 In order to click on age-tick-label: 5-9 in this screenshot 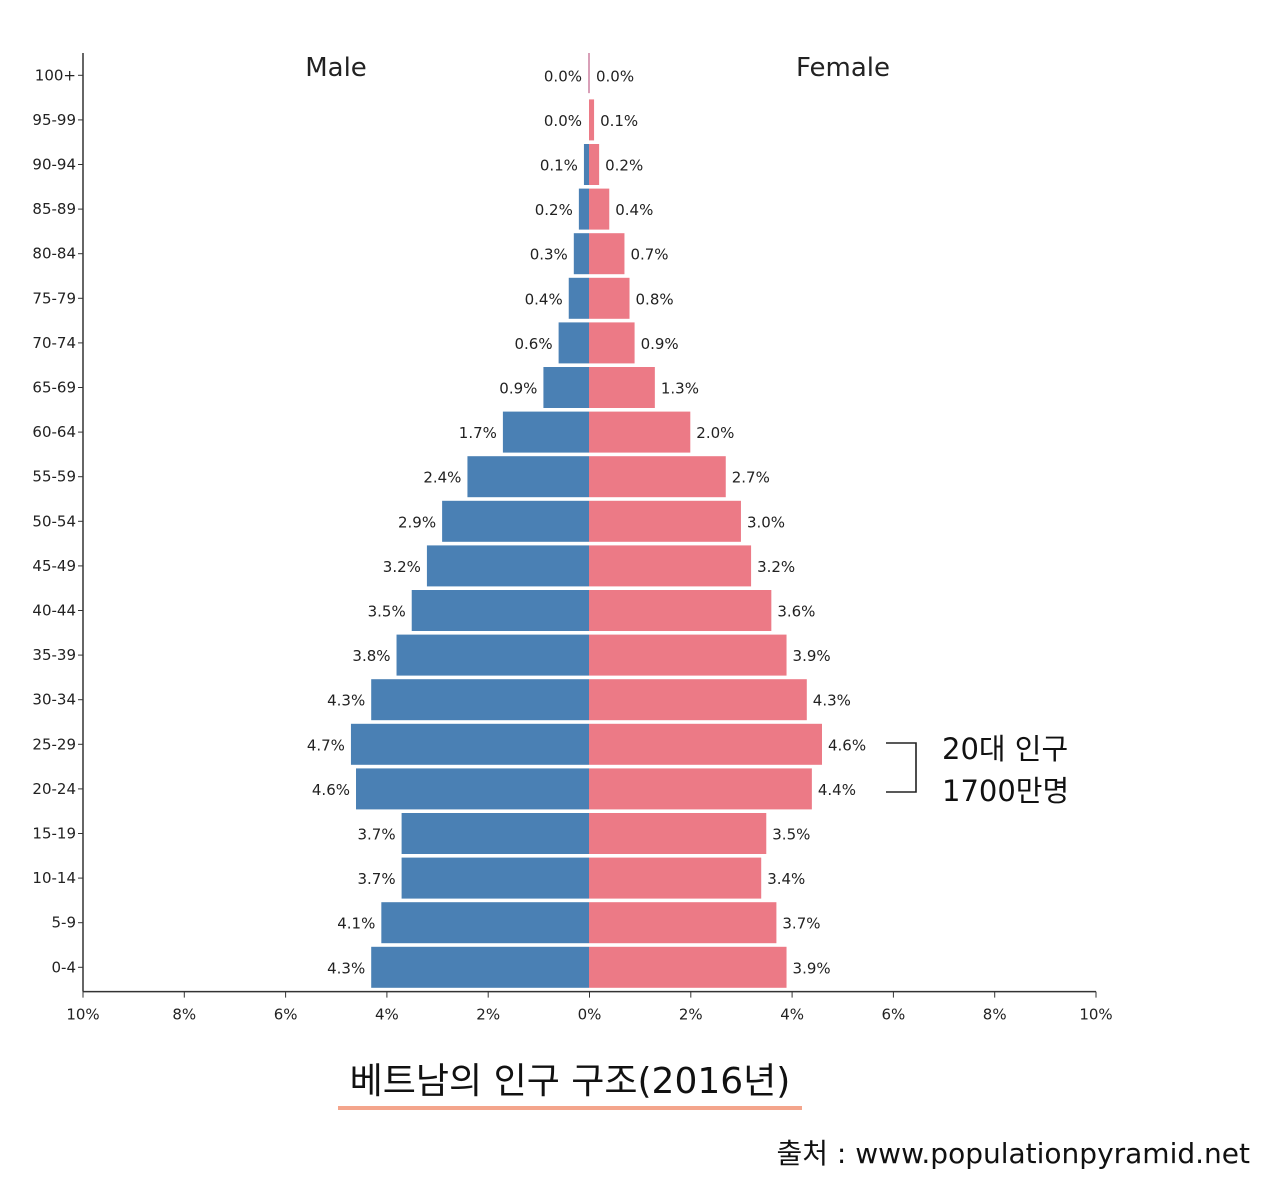, I will do `click(64, 923)`.